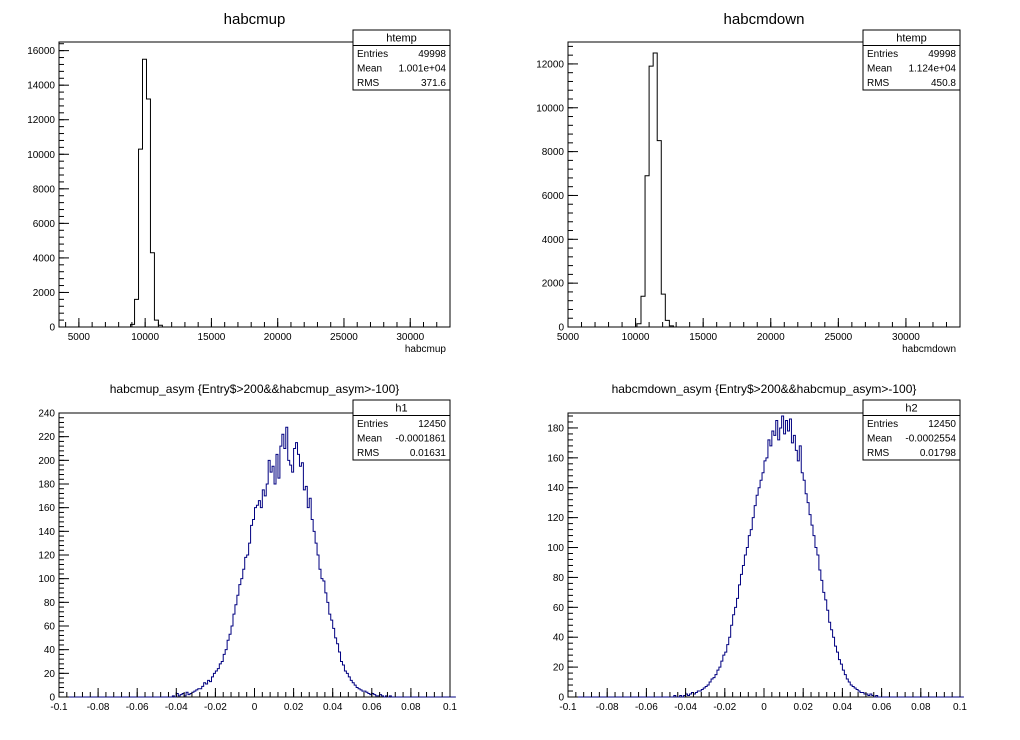  I want to click on y-tick-label: 16000, so click(41, 51).